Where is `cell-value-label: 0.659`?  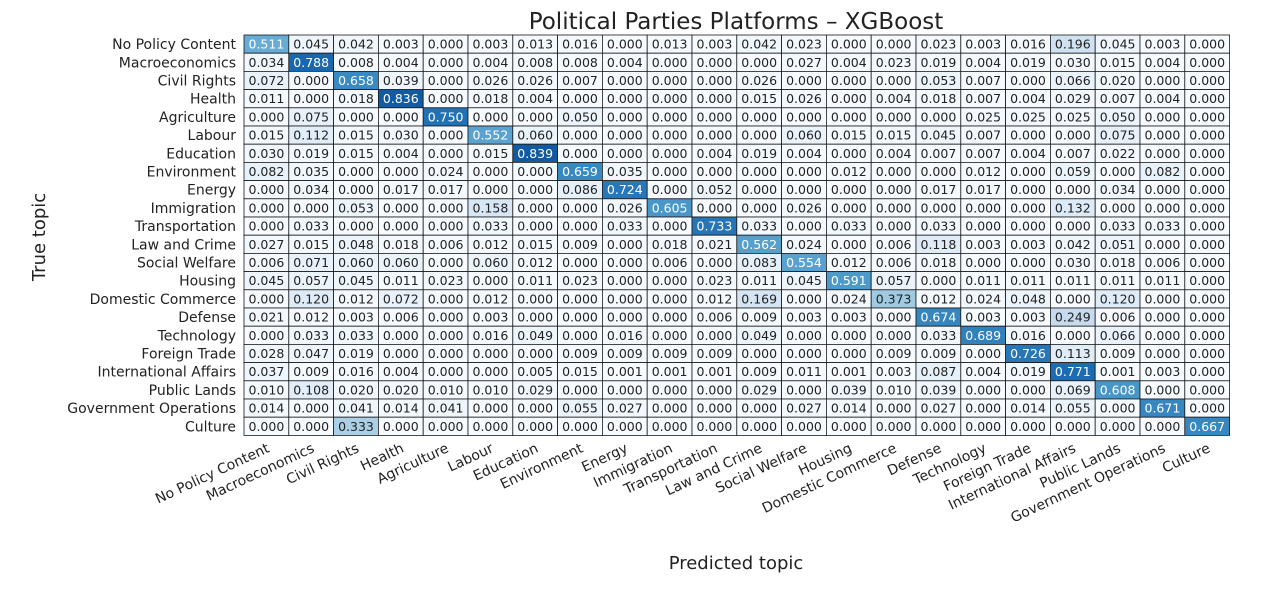
cell-value-label: 0.659 is located at coordinates (580, 171).